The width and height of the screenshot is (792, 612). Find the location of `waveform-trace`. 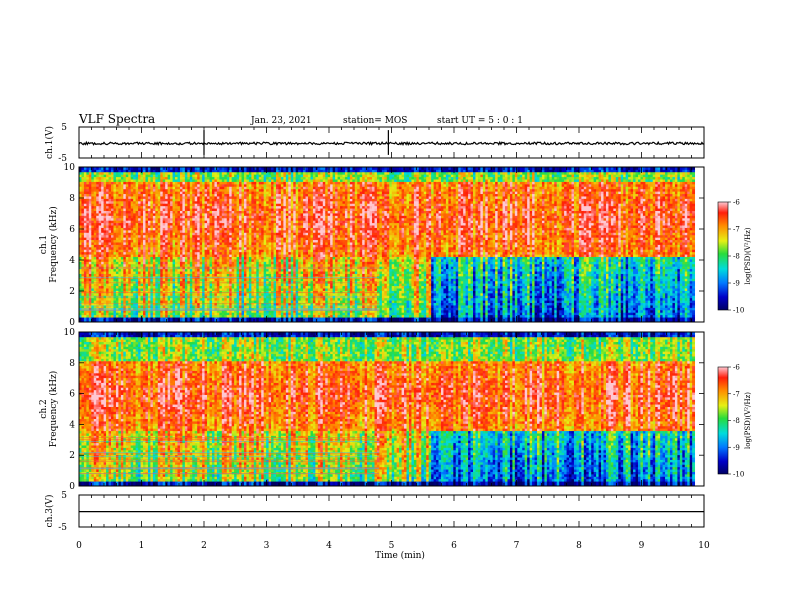

waveform-trace is located at coordinates (391, 143).